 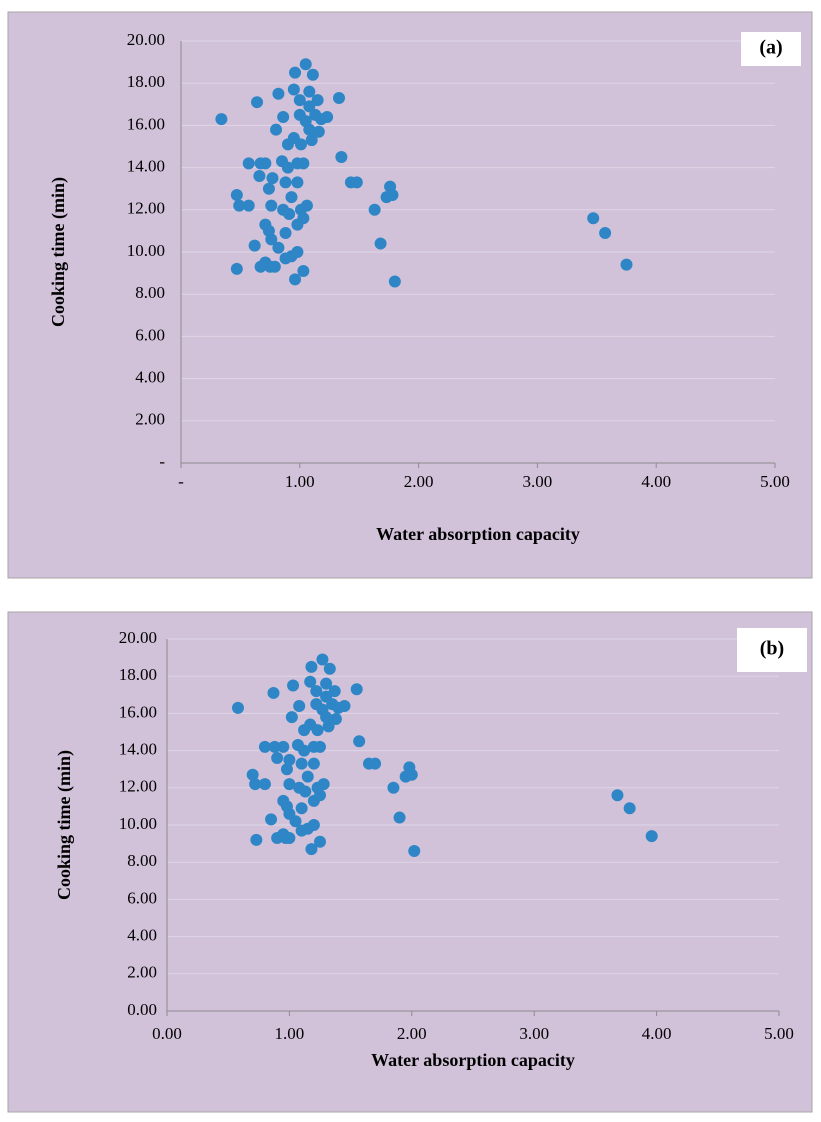 I want to click on y-tick-label: -, so click(x=162, y=461).